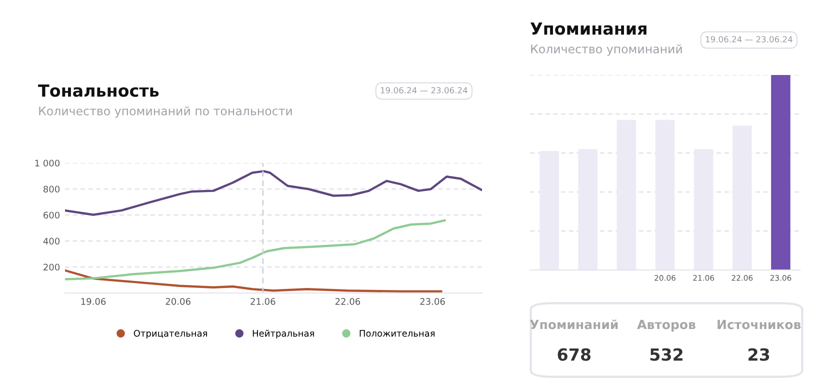 The width and height of the screenshot is (834, 390). What do you see at coordinates (606, 50) in the screenshot?
I see `chart-subtitle: Количество упоминаний` at bounding box center [606, 50].